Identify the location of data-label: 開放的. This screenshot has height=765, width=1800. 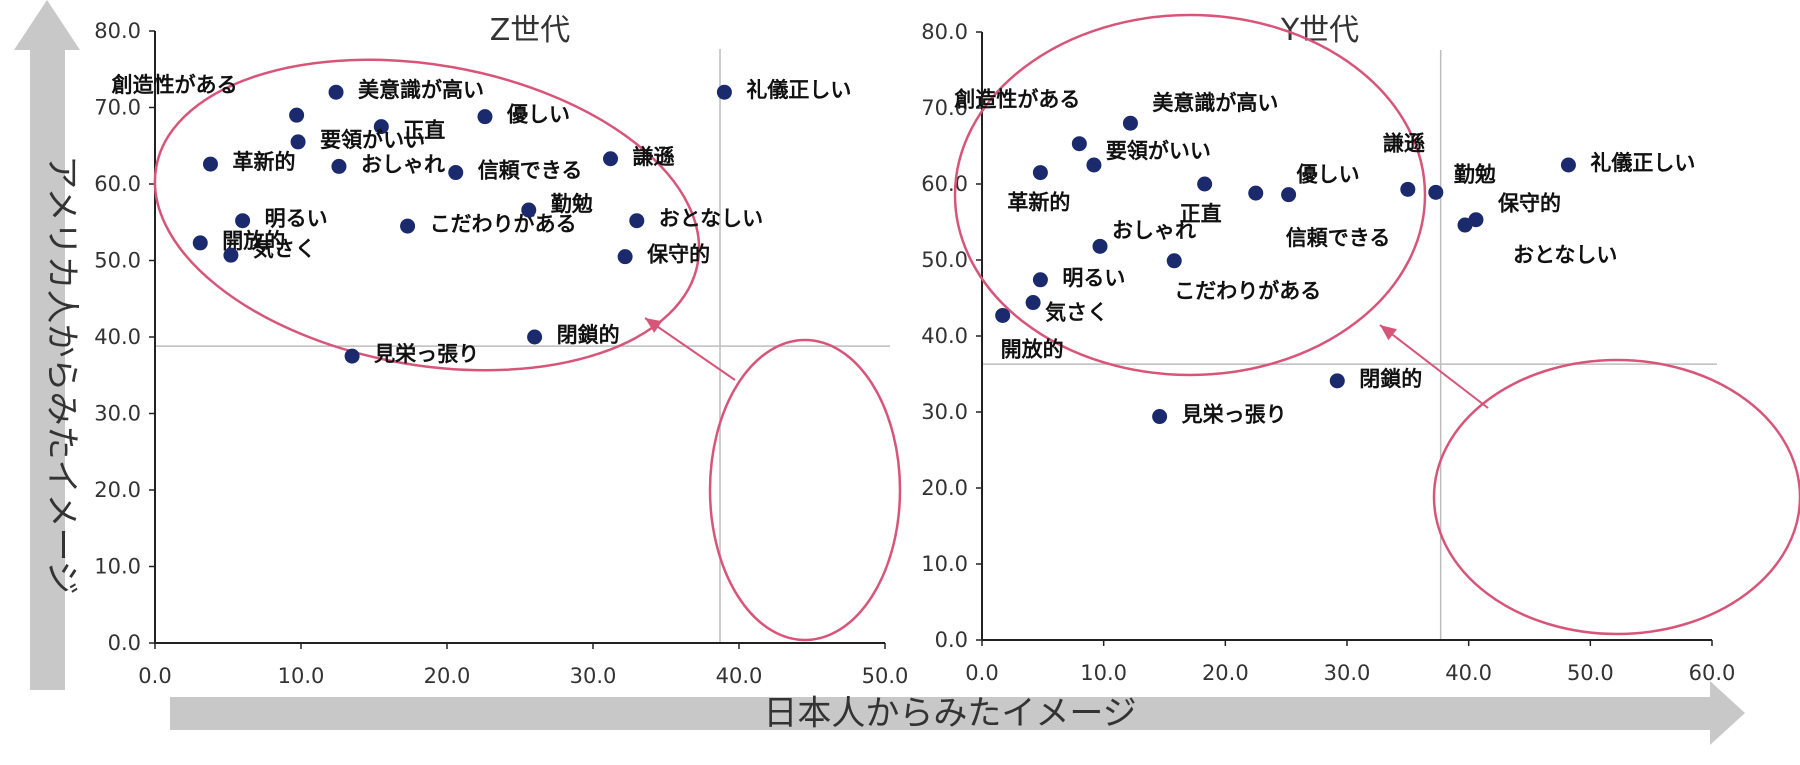
(1032, 349).